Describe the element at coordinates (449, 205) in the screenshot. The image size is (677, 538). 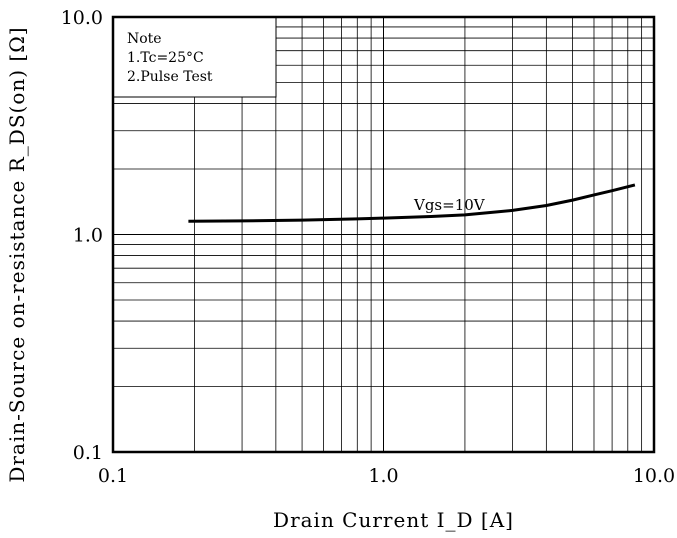
I see `series-label-0: Vgs=10V` at that location.